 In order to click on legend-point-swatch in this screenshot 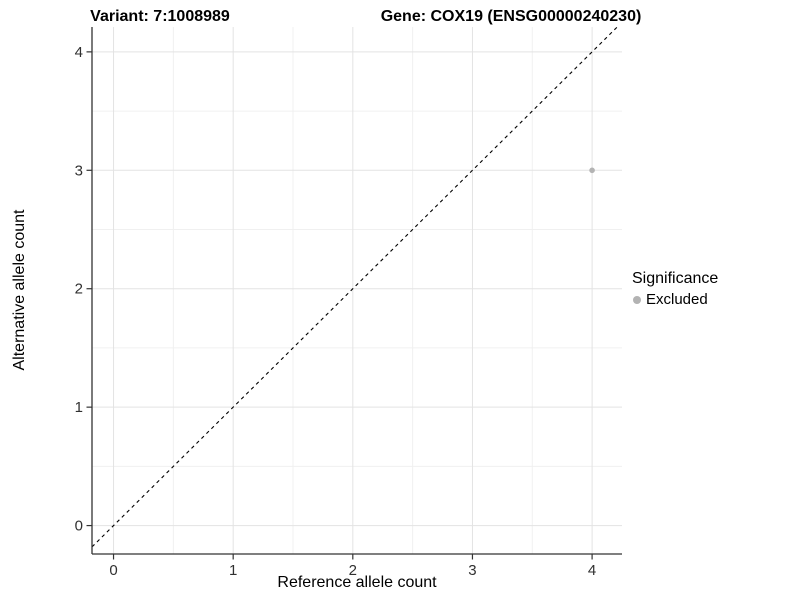, I will do `click(637, 299)`.